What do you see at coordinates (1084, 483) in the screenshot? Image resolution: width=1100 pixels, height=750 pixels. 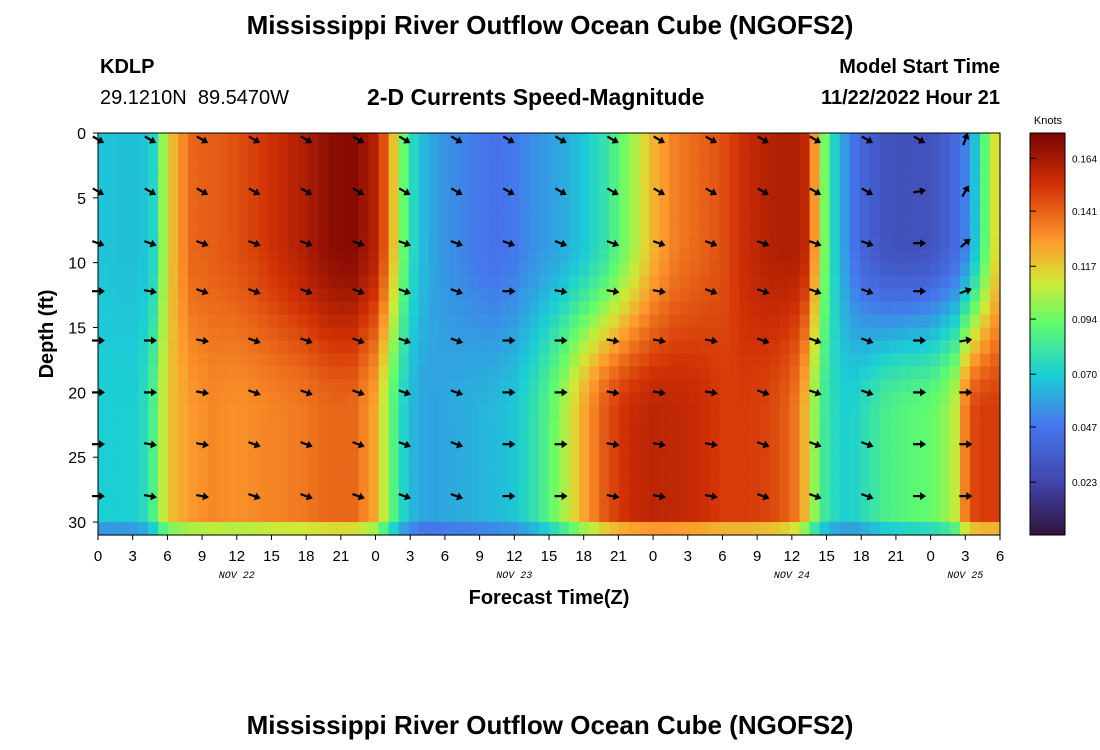 I see `colorbar-tick-label: 0.023` at bounding box center [1084, 483].